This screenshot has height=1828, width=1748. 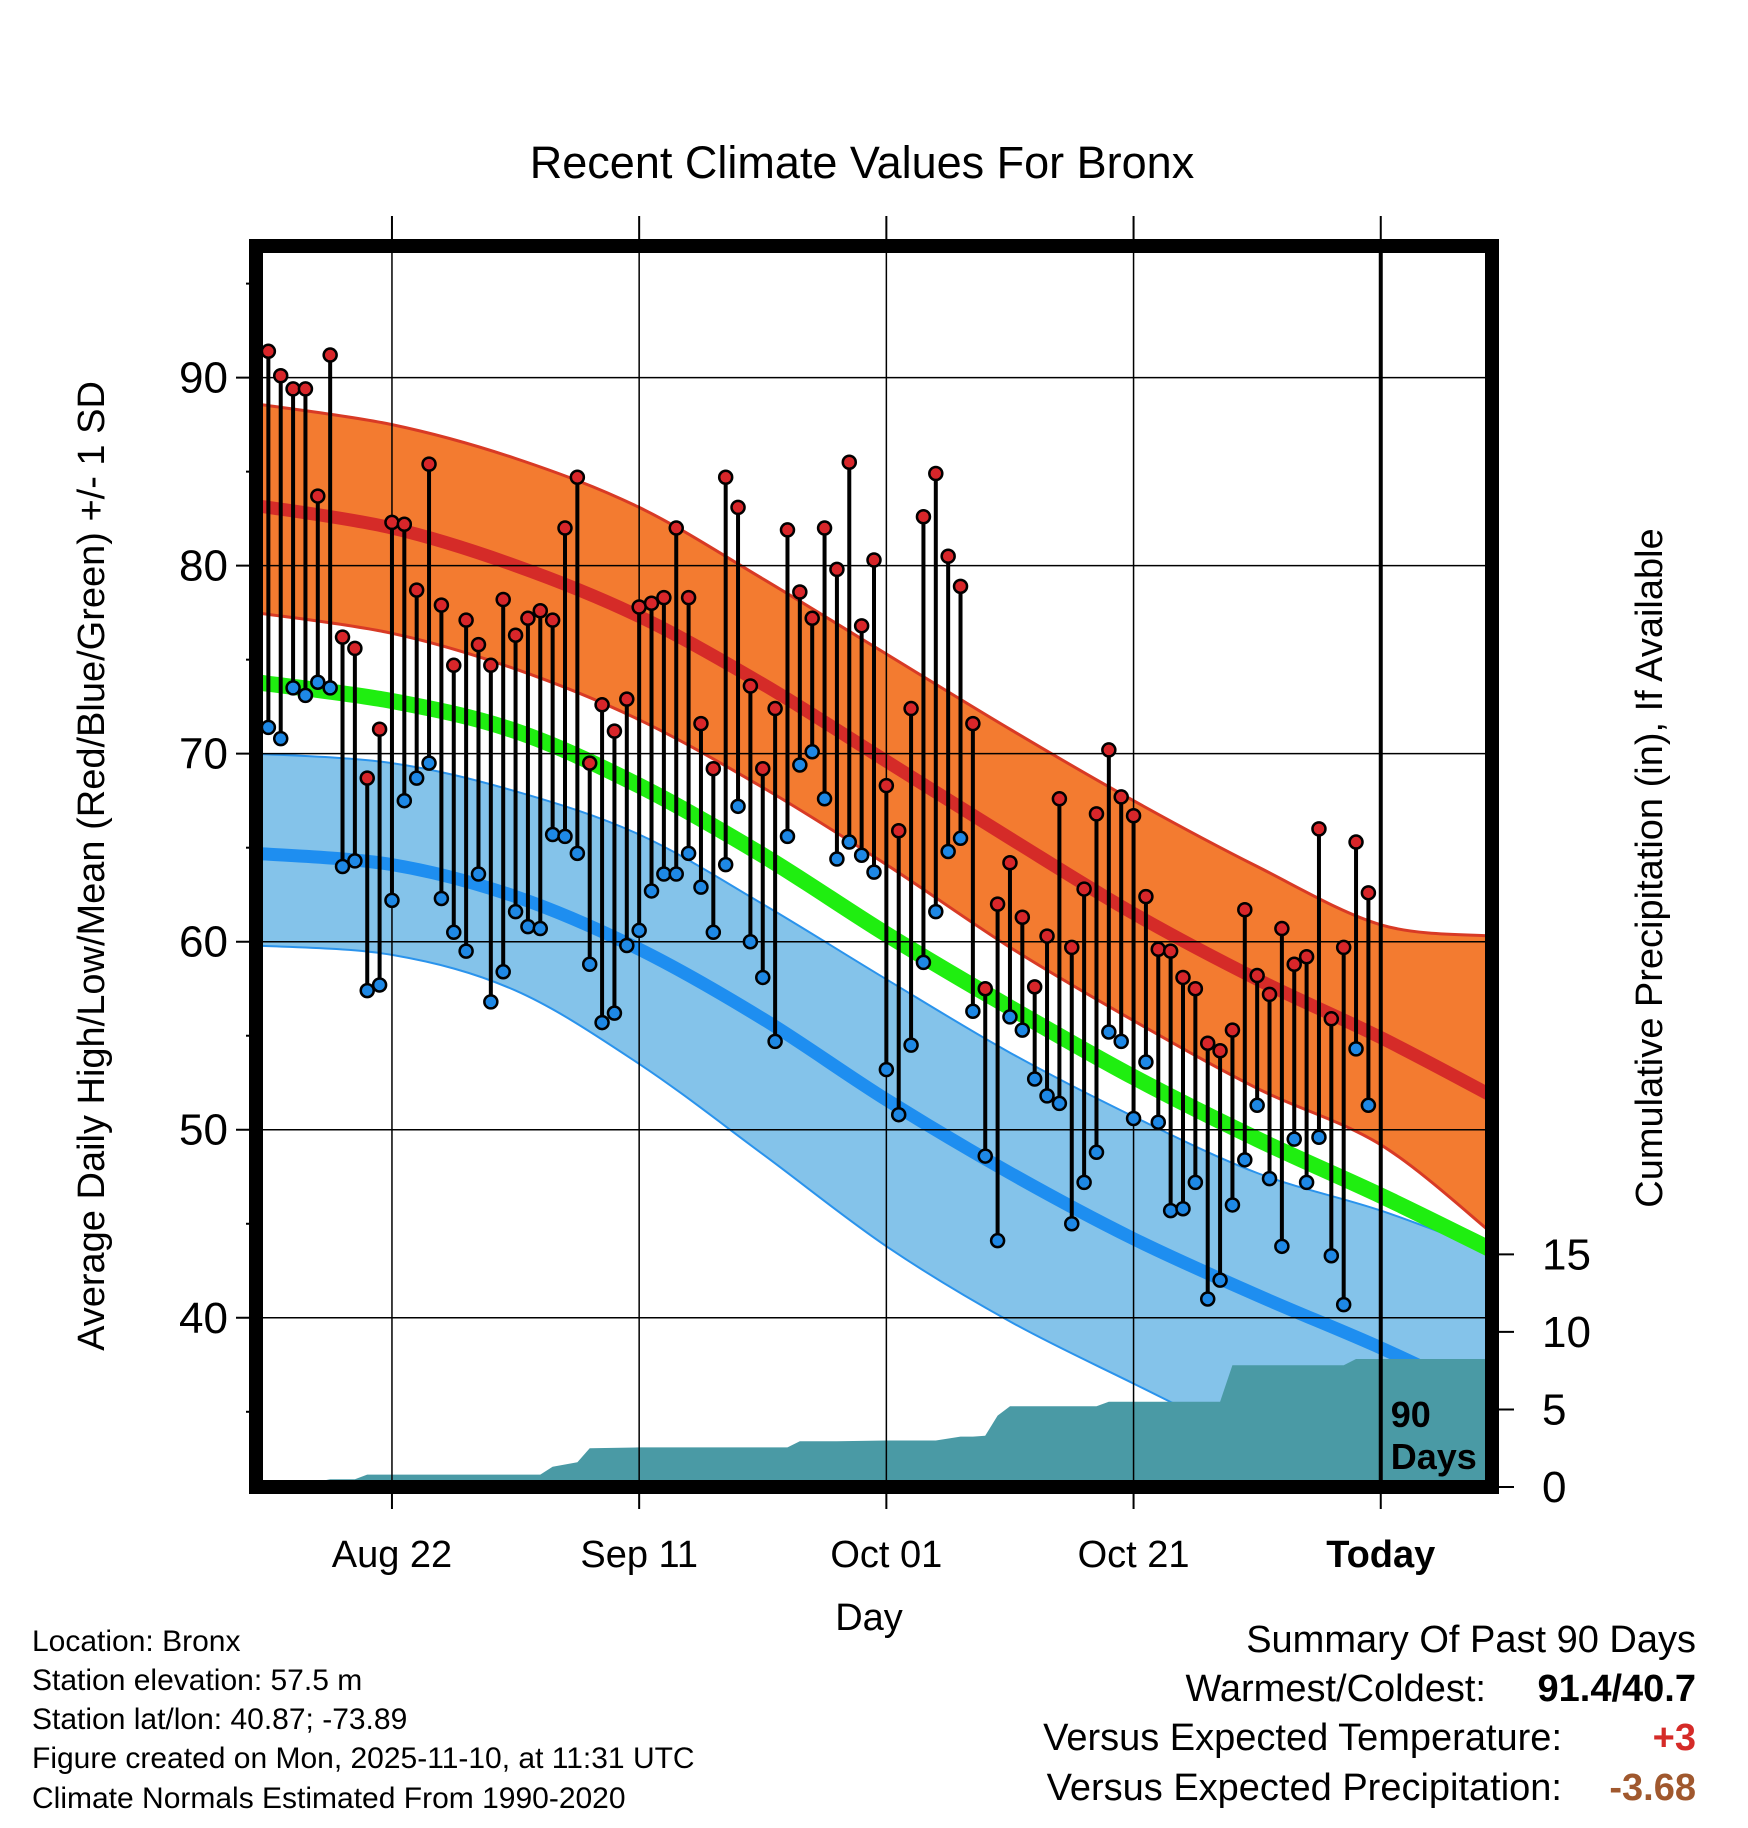 I want to click on x-tick-label: Today, so click(x=1380, y=1555).